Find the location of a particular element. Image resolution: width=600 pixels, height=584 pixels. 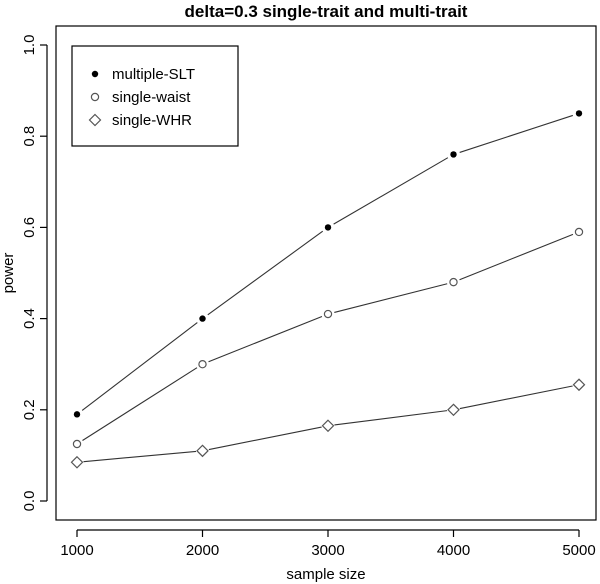

y-tick-label: 0.6 is located at coordinates (29, 227).